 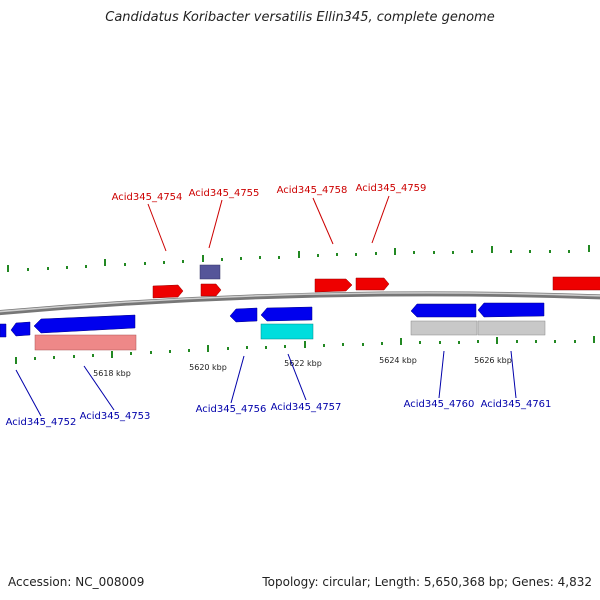 I want to click on lower-tick-row, so click(x=305, y=350).